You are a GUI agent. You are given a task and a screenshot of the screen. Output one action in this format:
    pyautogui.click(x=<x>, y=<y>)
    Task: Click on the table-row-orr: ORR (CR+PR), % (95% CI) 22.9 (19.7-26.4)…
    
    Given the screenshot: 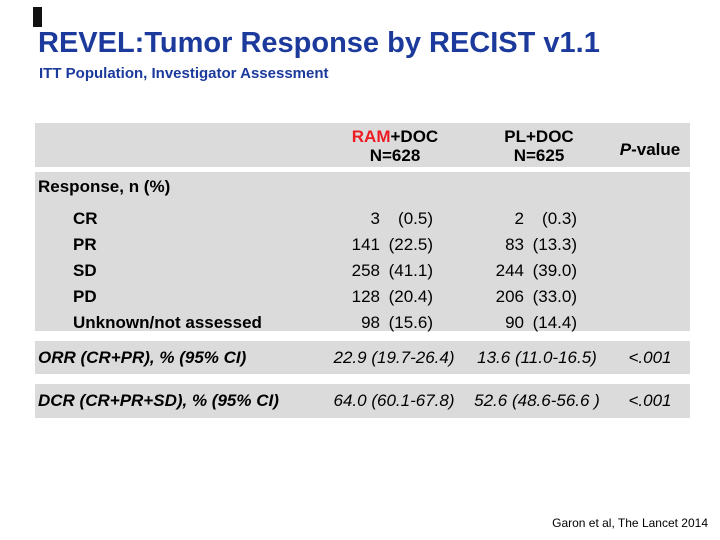 What is the action you would take?
    pyautogui.click(x=362, y=357)
    